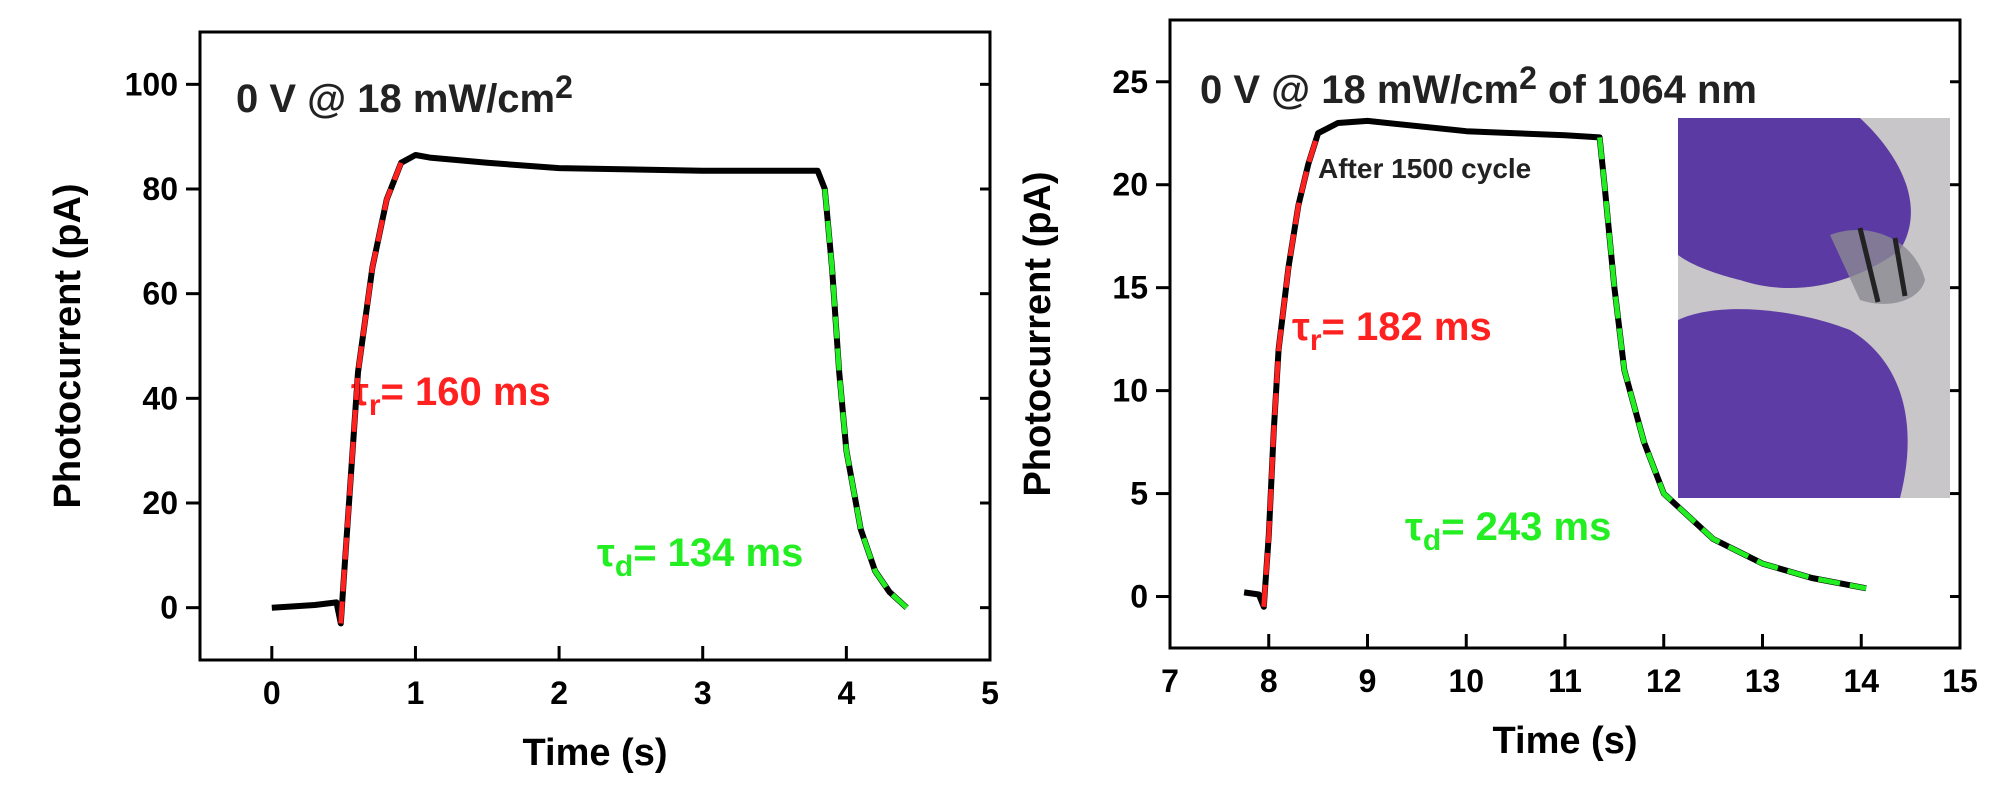 The image size is (2000, 795). Describe the element at coordinates (1139, 494) in the screenshot. I see `y-tick-label: 5` at that location.